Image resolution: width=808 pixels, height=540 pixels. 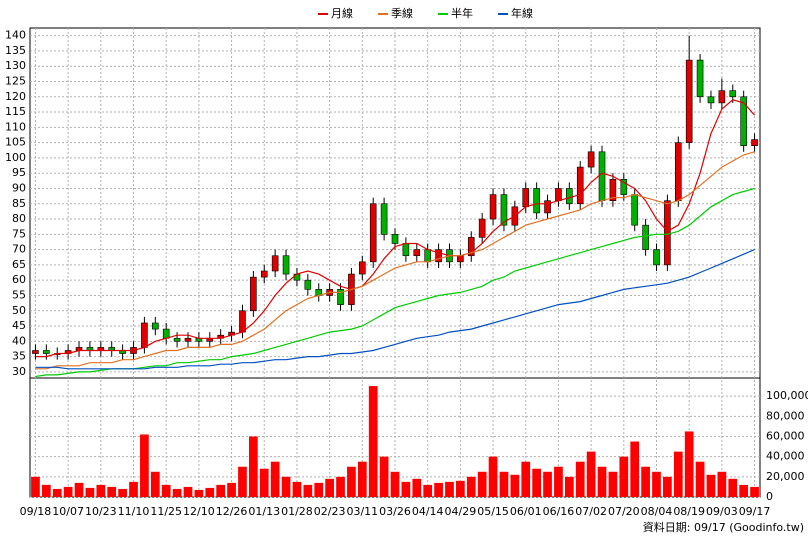 What do you see at coordinates (134, 511) in the screenshot?
I see `x-tick-label: 11/10` at bounding box center [134, 511].